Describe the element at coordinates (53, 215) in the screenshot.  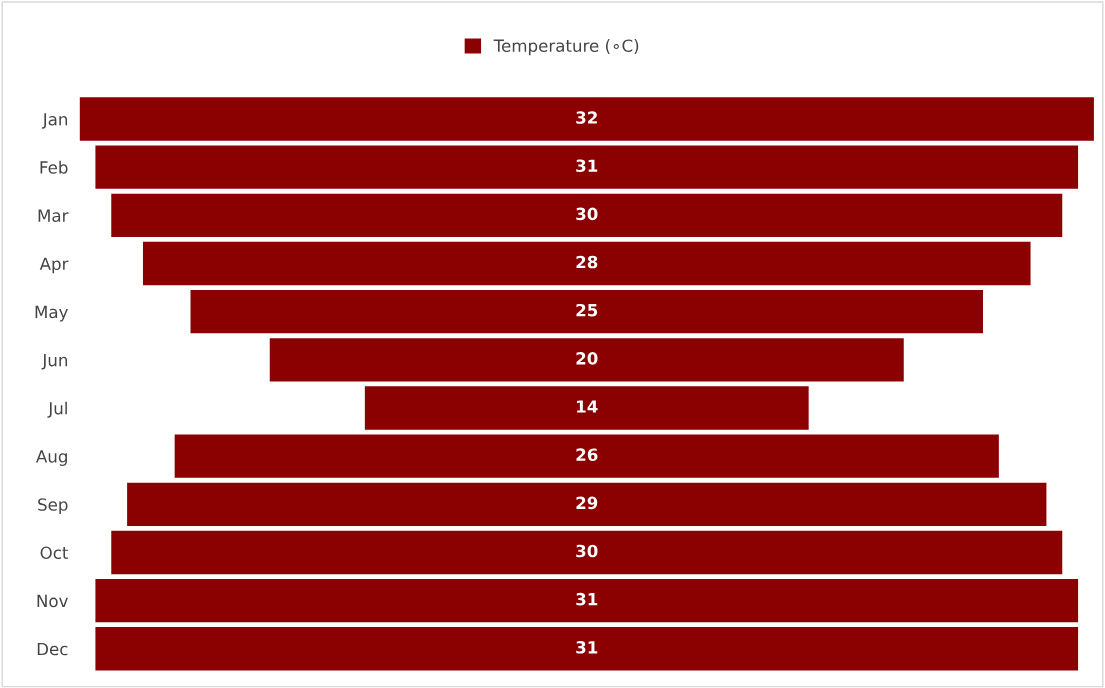
I see `category-label: Mar` at that location.